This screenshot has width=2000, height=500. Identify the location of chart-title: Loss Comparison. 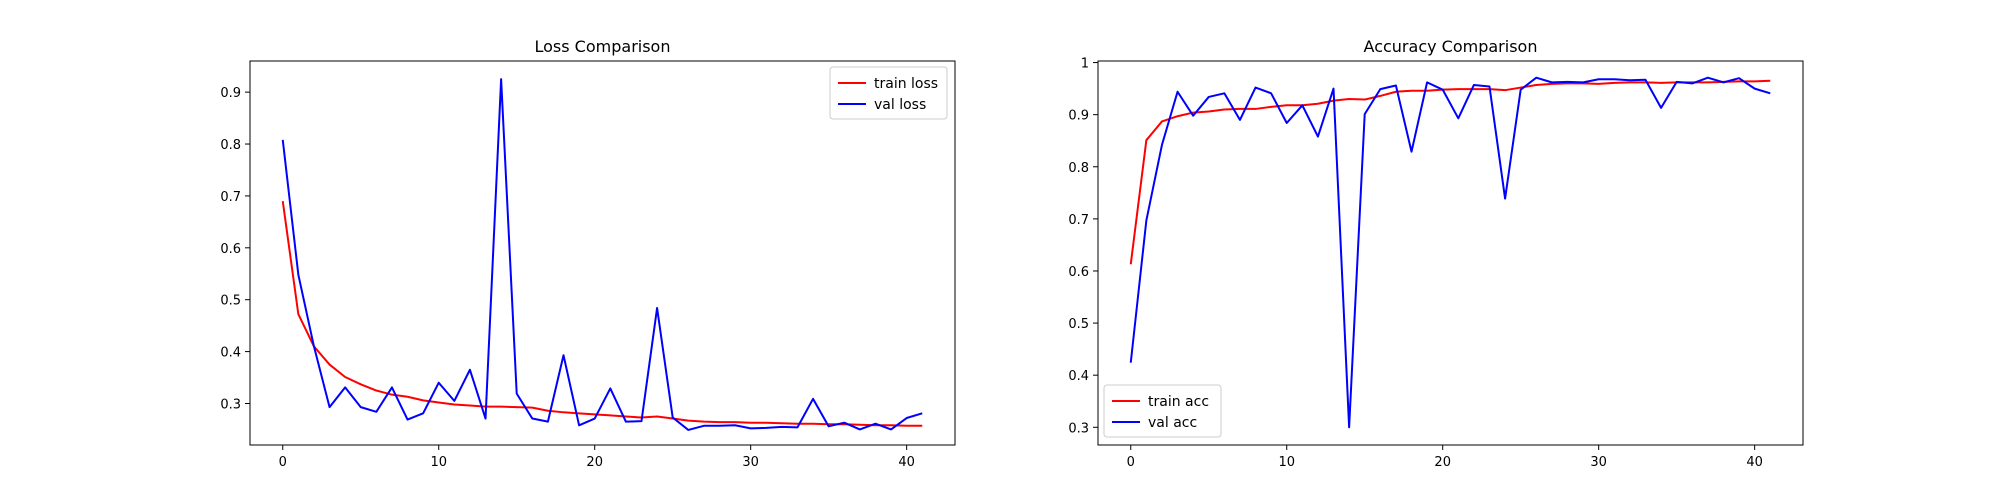
(603, 46).